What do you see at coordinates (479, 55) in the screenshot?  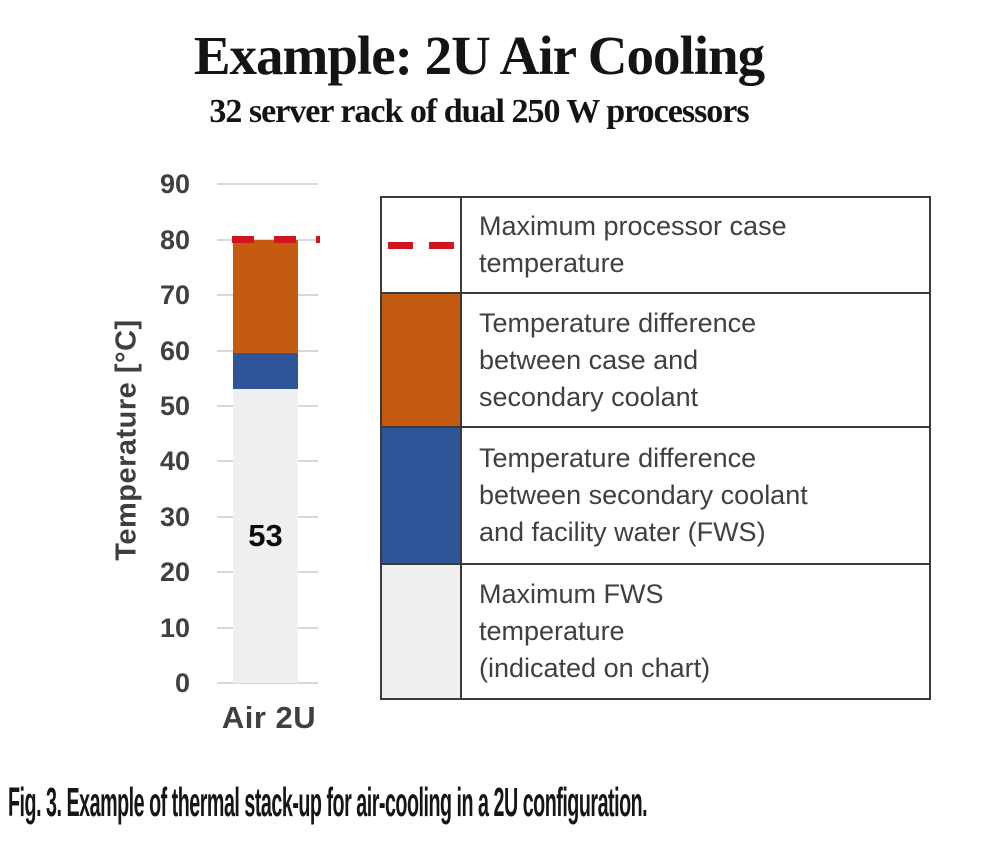 I see `figure-title: Example: 2U Air Cooling` at bounding box center [479, 55].